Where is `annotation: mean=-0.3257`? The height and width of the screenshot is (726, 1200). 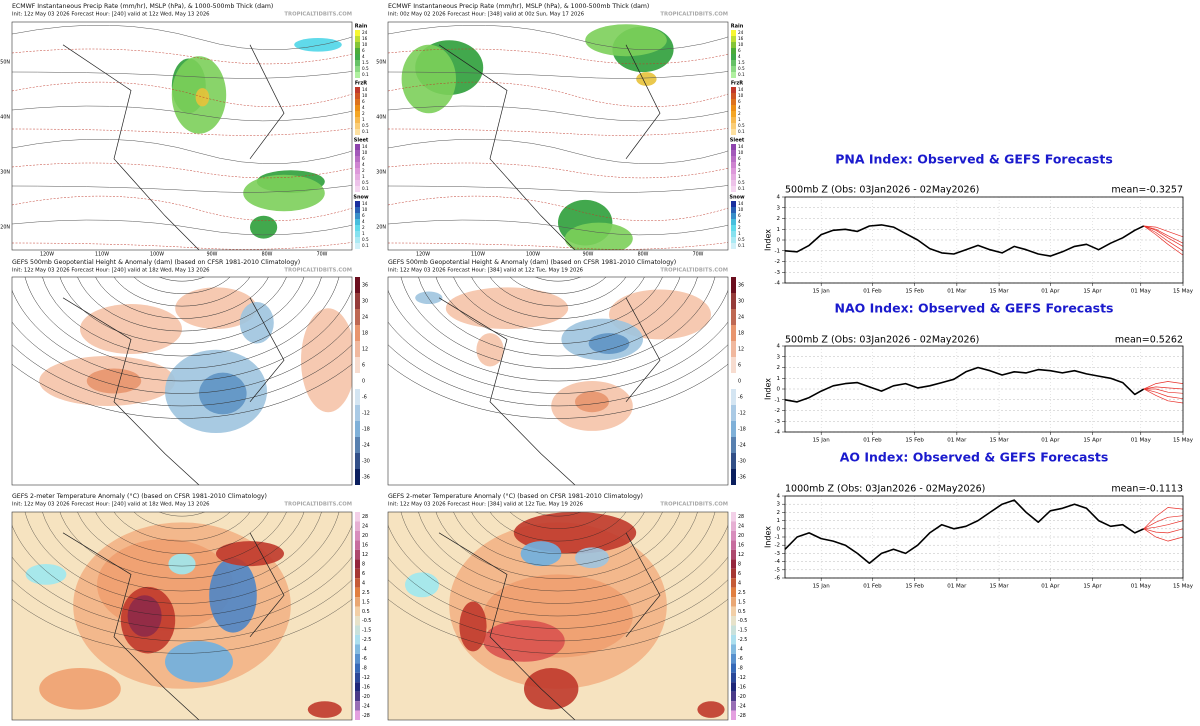
annotation: mean=-0.3257 is located at coordinates (1147, 190).